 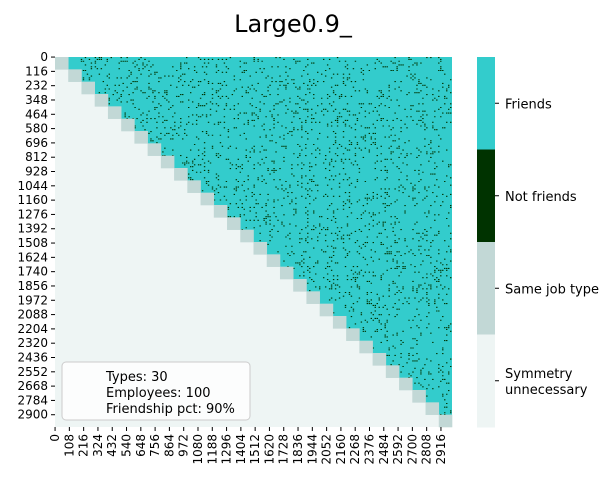 What do you see at coordinates (32, 243) in the screenshot?
I see `y-tick-label-13: 1508` at bounding box center [32, 243].